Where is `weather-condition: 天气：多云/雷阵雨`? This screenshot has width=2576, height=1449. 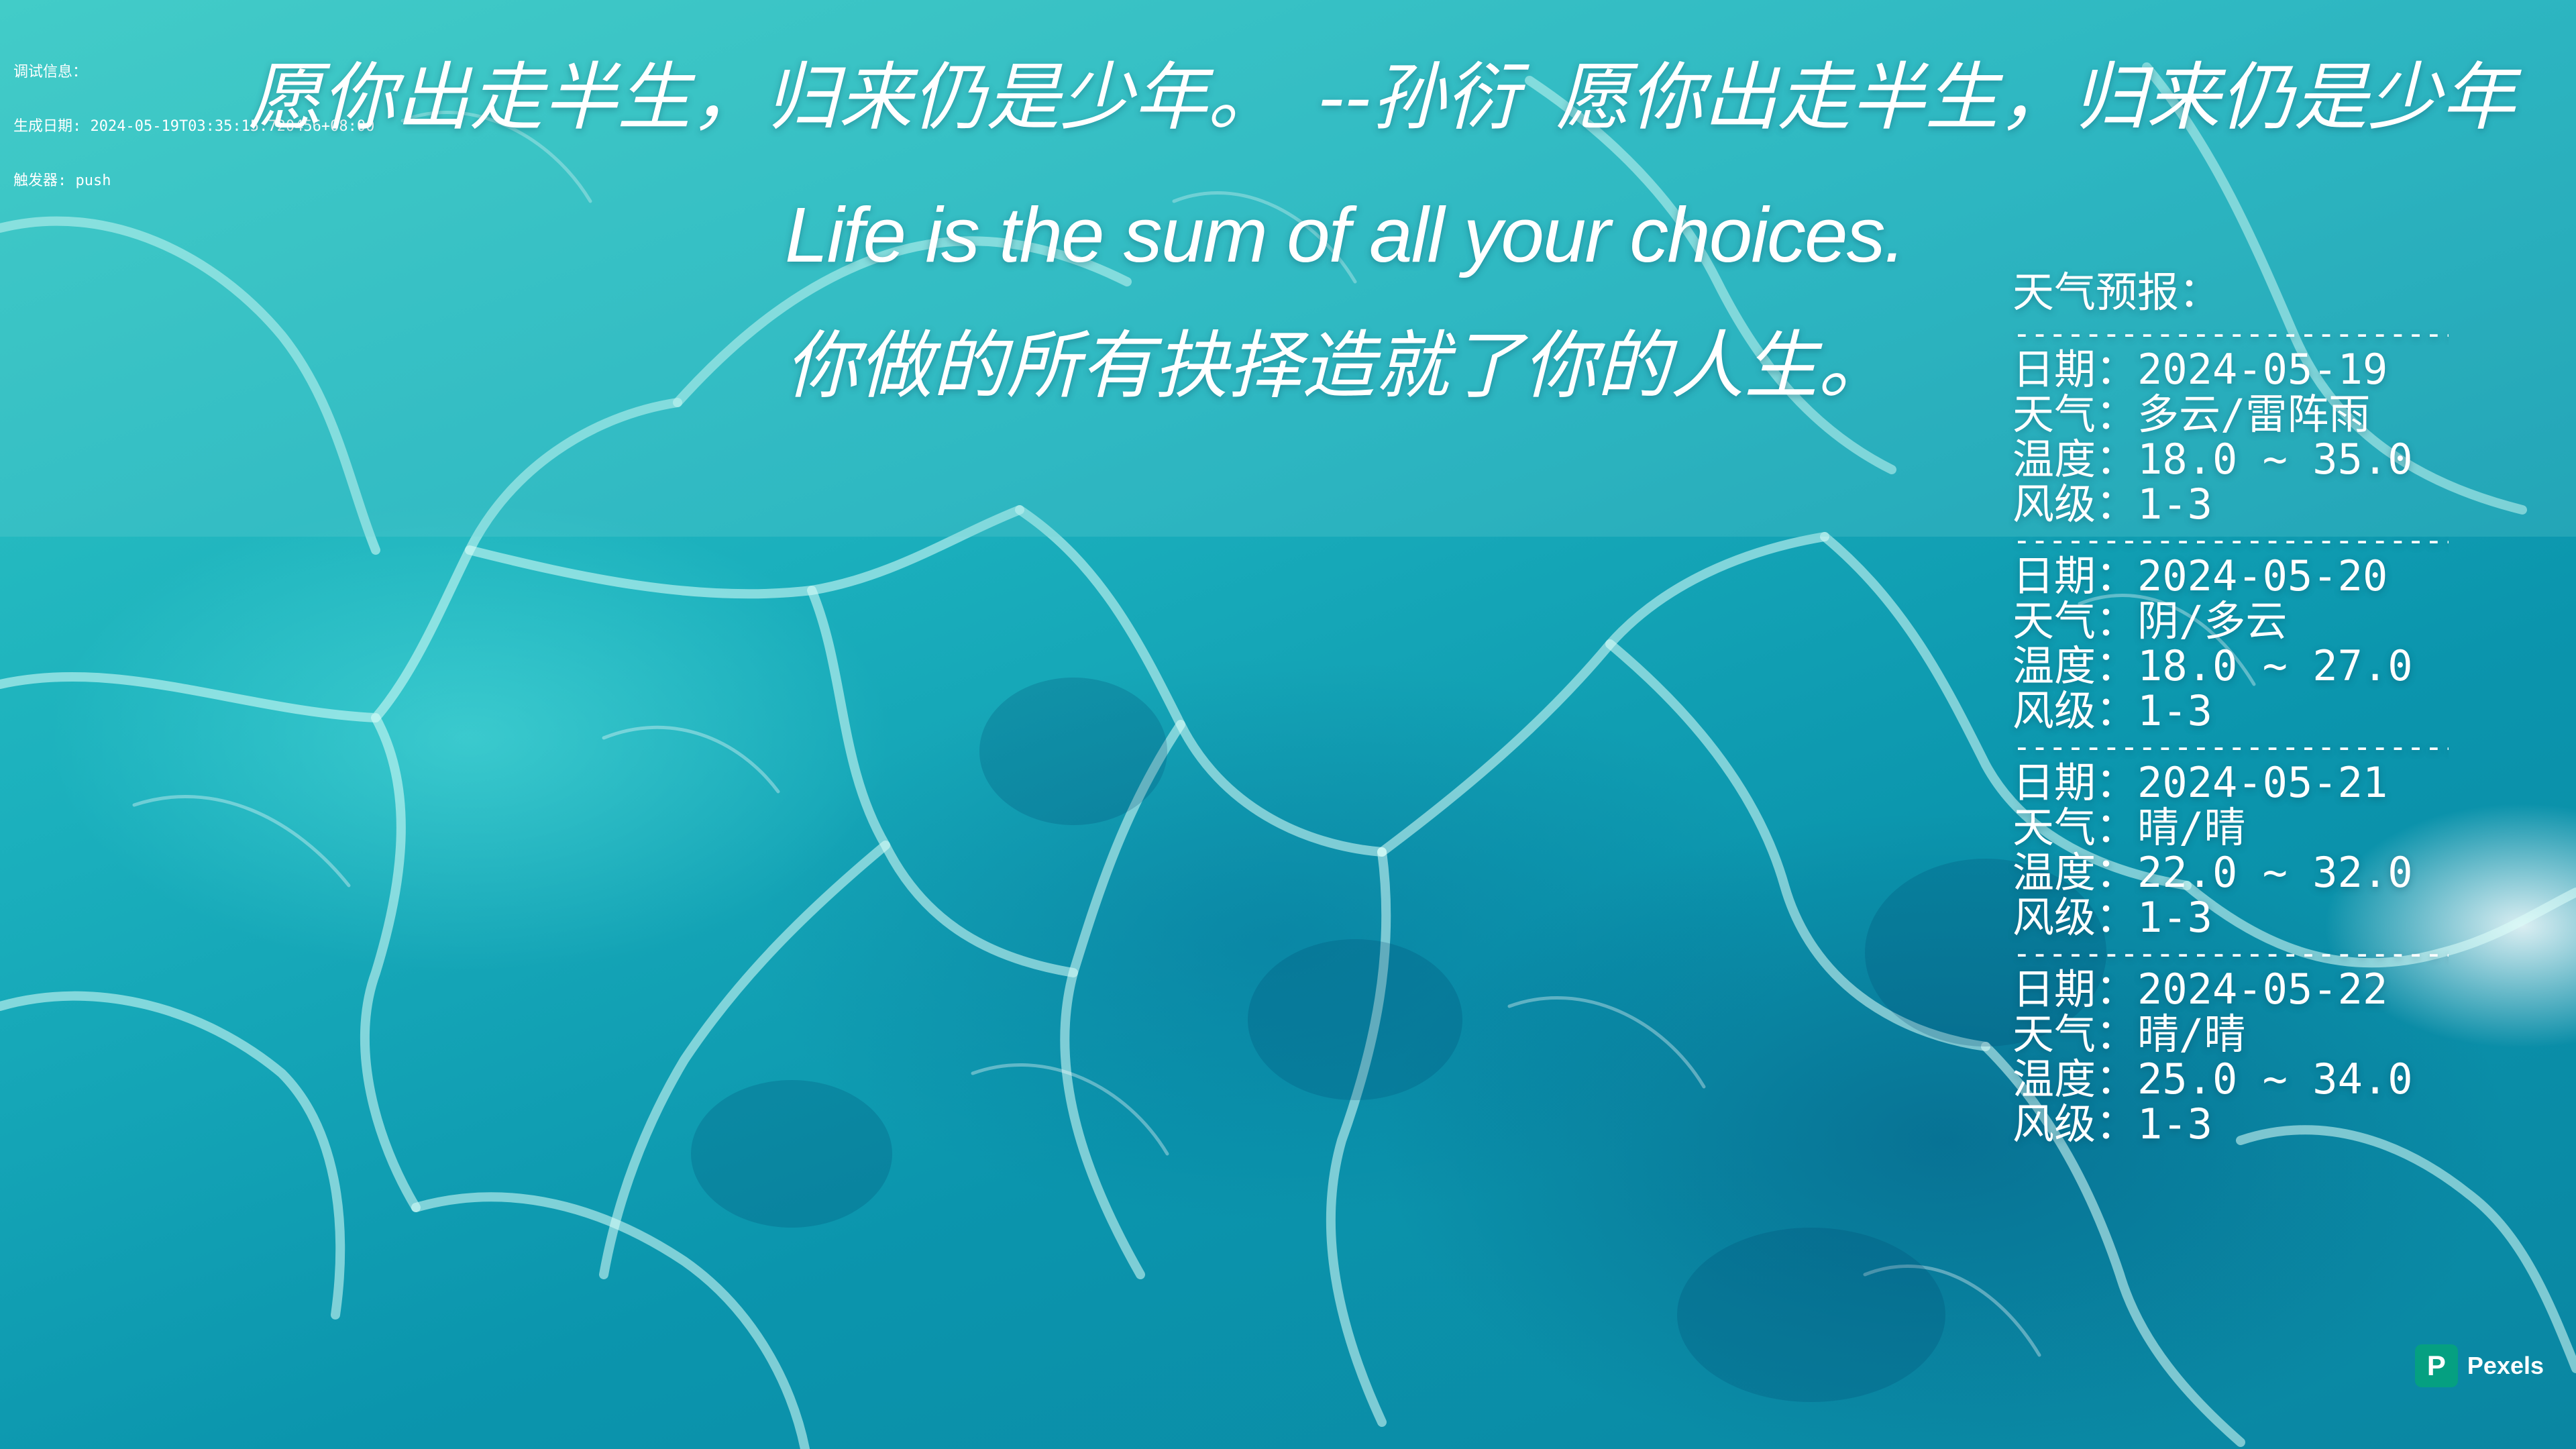
weather-condition: 天气：多云/雷阵雨 is located at coordinates (2191, 414).